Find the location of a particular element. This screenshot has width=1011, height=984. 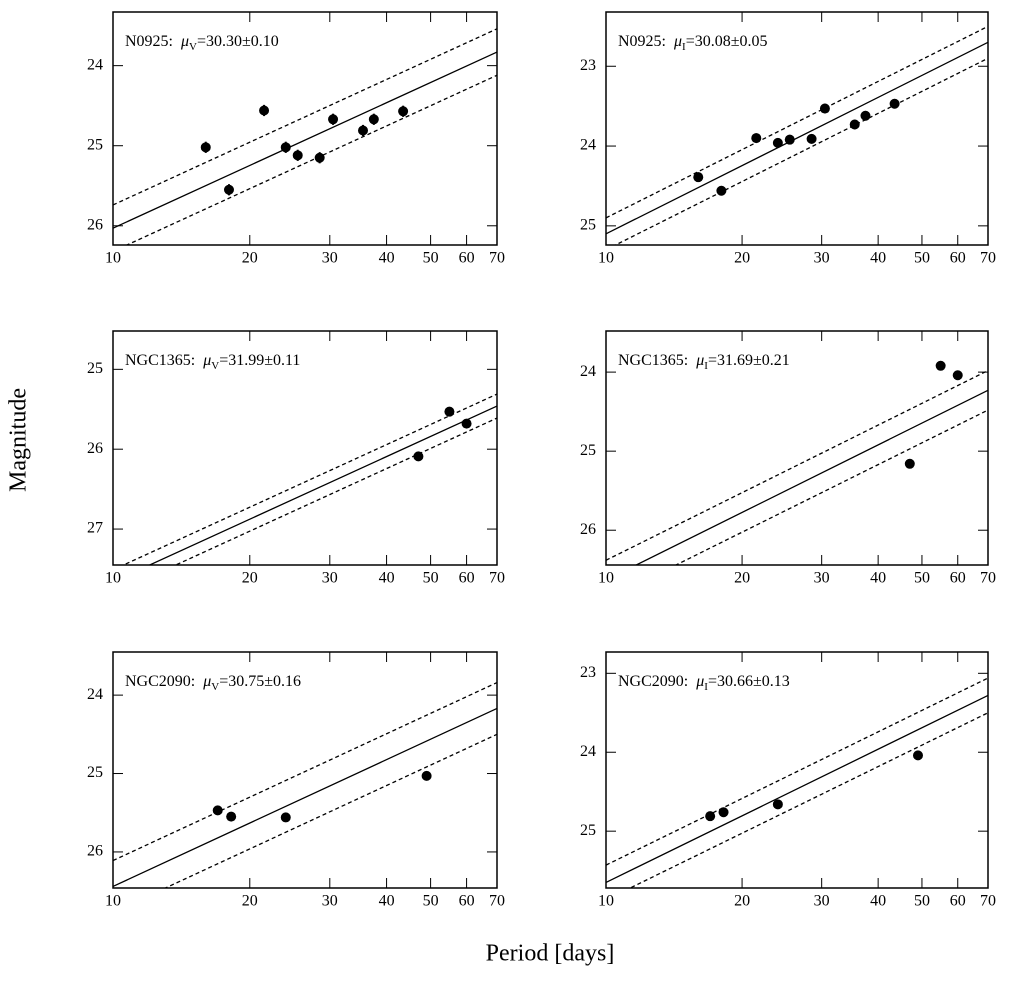

panel-label: NGC2090: μI=30.66±0.13 is located at coordinates (704, 683).